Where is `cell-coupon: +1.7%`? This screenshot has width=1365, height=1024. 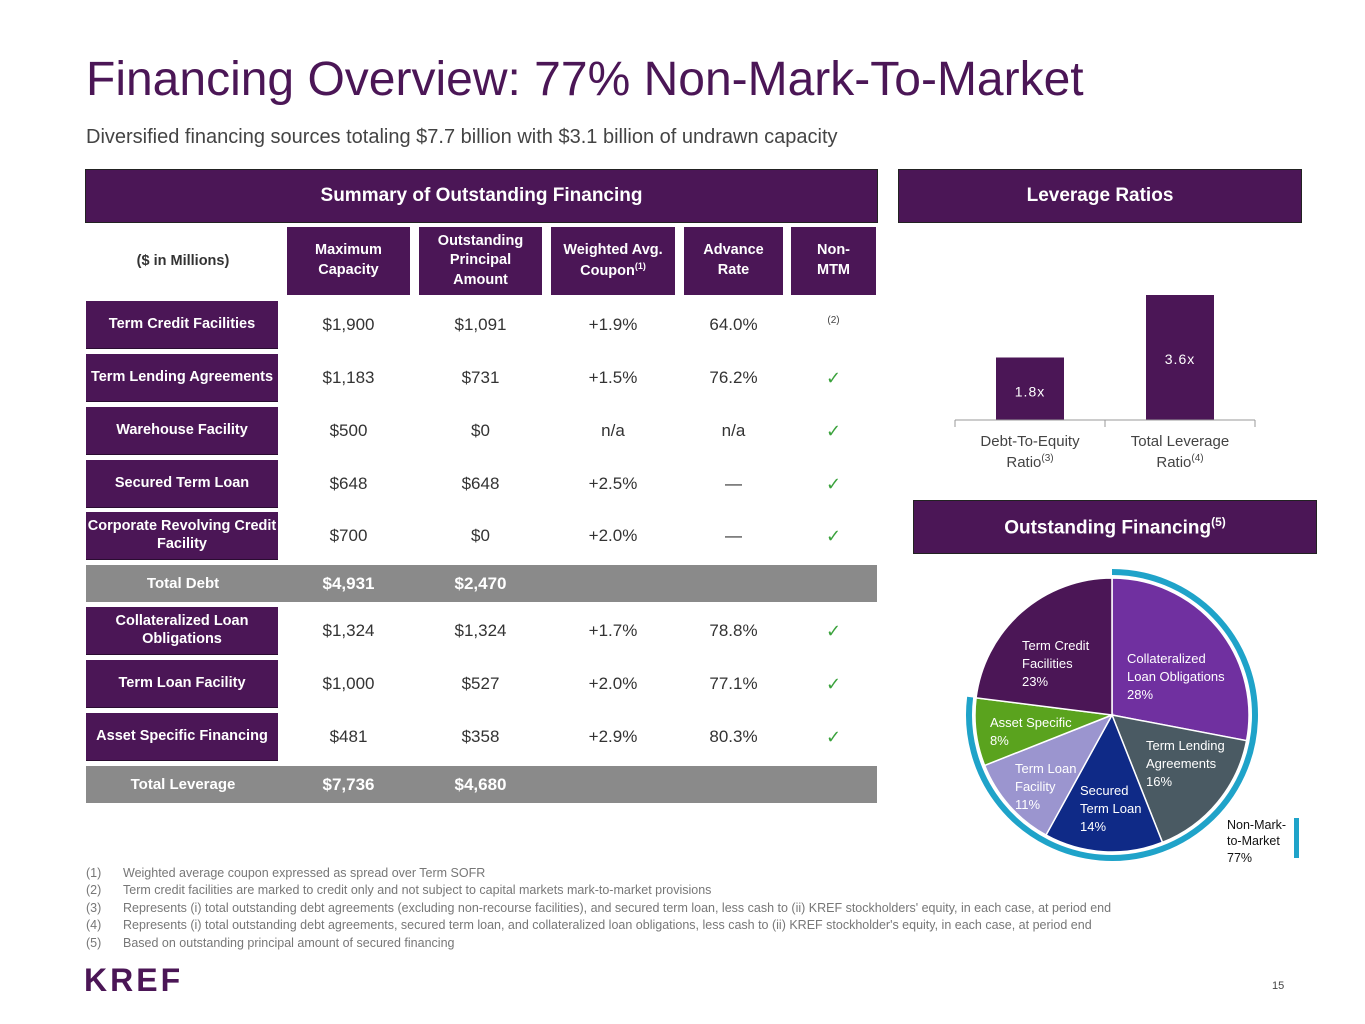
cell-coupon: +1.7% is located at coordinates (613, 631).